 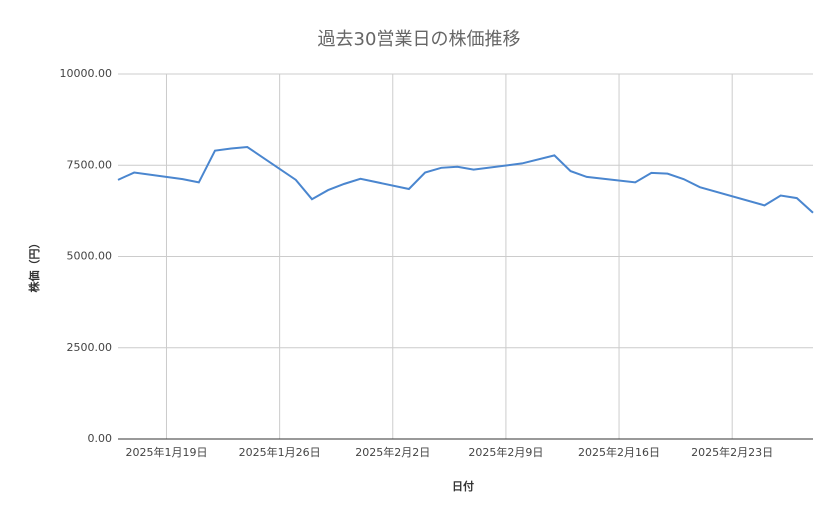 I want to click on x-tick-label: 2025年2月2日, so click(x=392, y=452).